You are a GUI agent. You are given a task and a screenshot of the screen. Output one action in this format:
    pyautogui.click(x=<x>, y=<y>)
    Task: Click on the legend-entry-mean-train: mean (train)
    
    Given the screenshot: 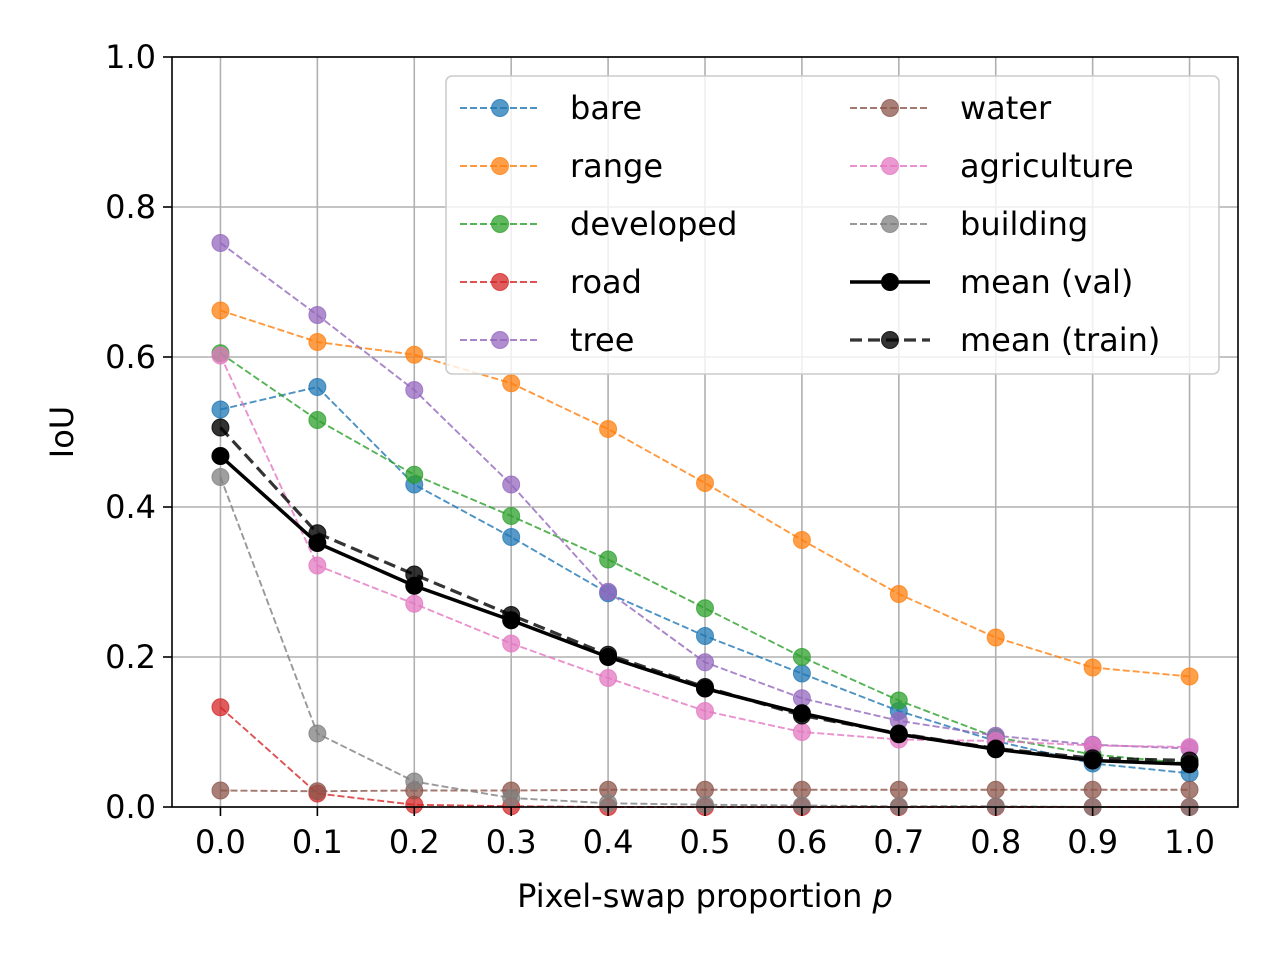 What is the action you would take?
    pyautogui.click(x=1005, y=340)
    